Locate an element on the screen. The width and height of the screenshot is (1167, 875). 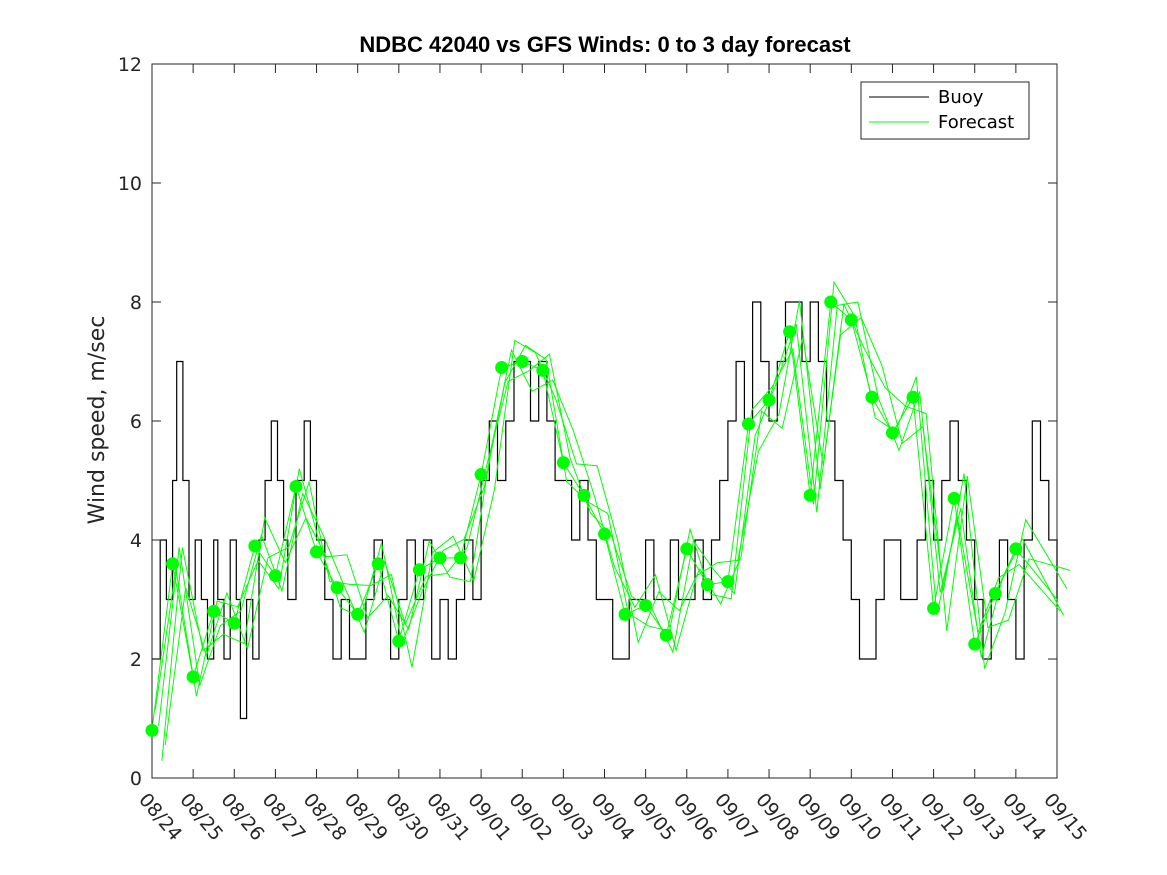
y-tick-label: 8 is located at coordinates (136, 303).